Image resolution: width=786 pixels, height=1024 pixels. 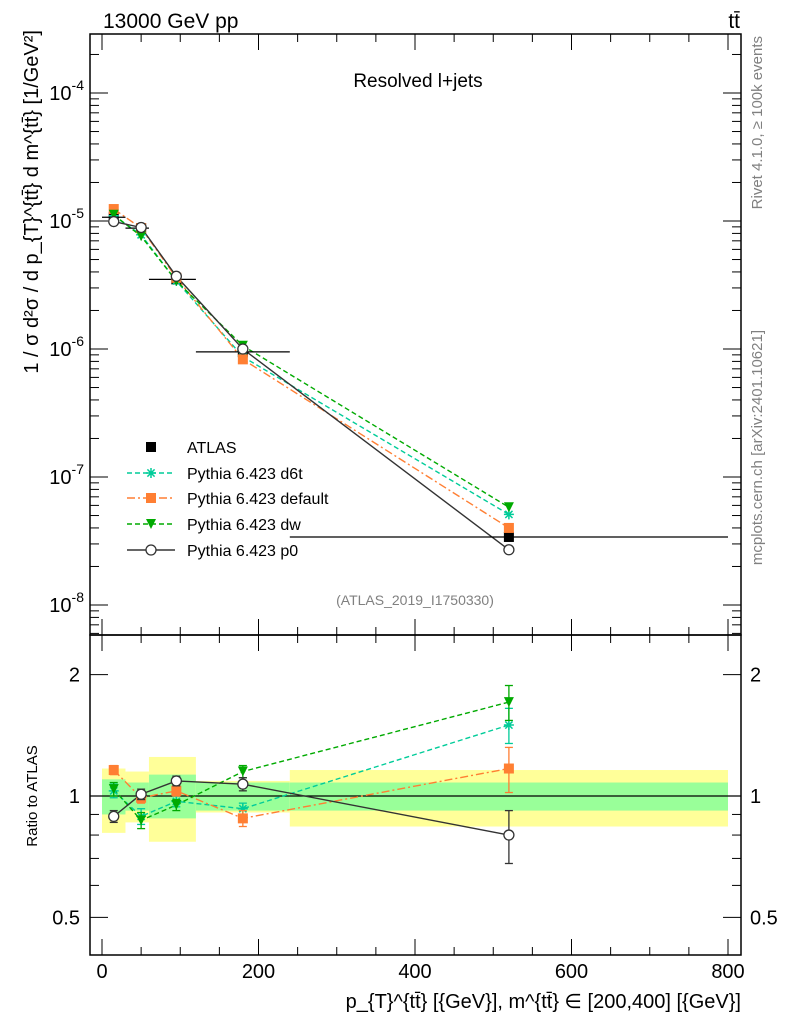 I want to click on xtick-label-0: 0, so click(x=101, y=972).